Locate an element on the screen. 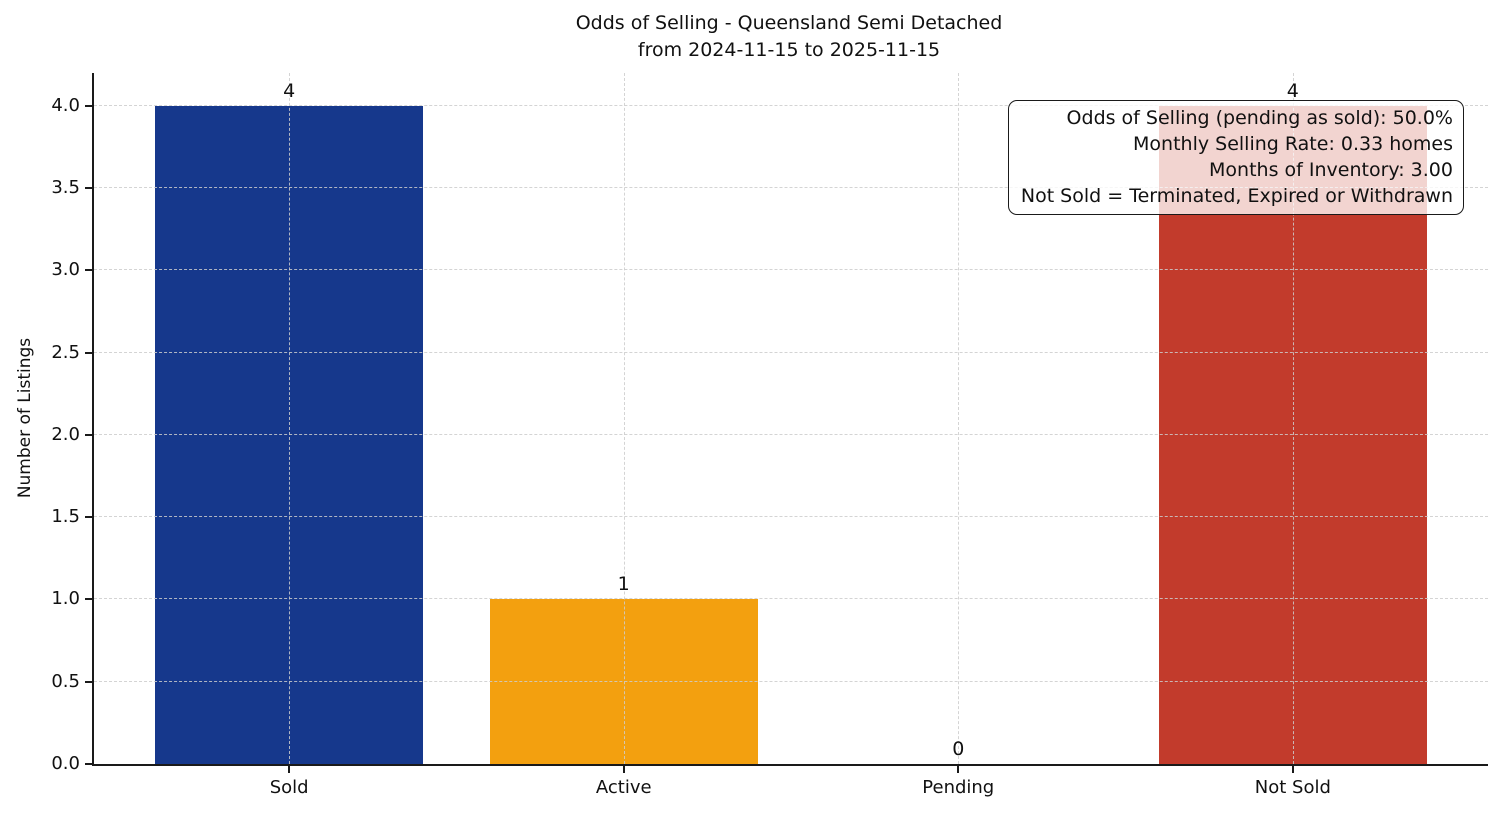  y-tick-label-1.0: 1.0 is located at coordinates (65, 599).